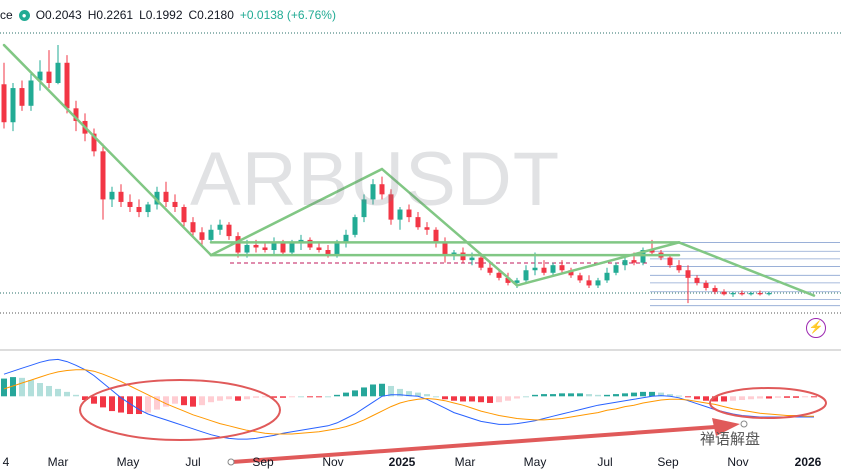 The width and height of the screenshot is (841, 473). Describe the element at coordinates (605, 462) in the screenshot. I see `x-axis-label: Jul` at that location.